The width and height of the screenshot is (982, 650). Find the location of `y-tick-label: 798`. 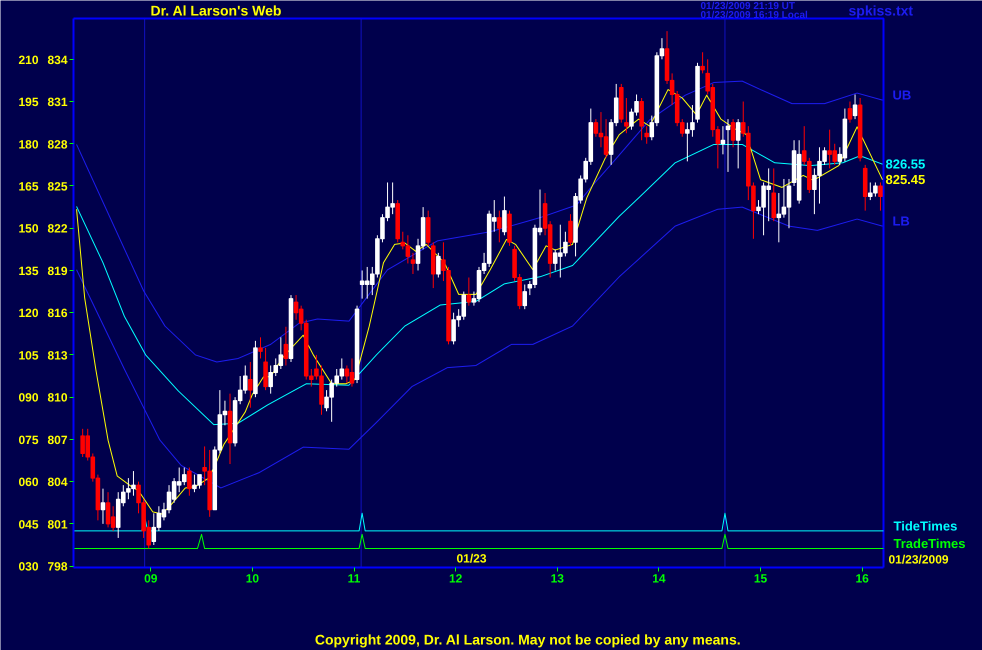

y-tick-label: 798 is located at coordinates (57, 567).